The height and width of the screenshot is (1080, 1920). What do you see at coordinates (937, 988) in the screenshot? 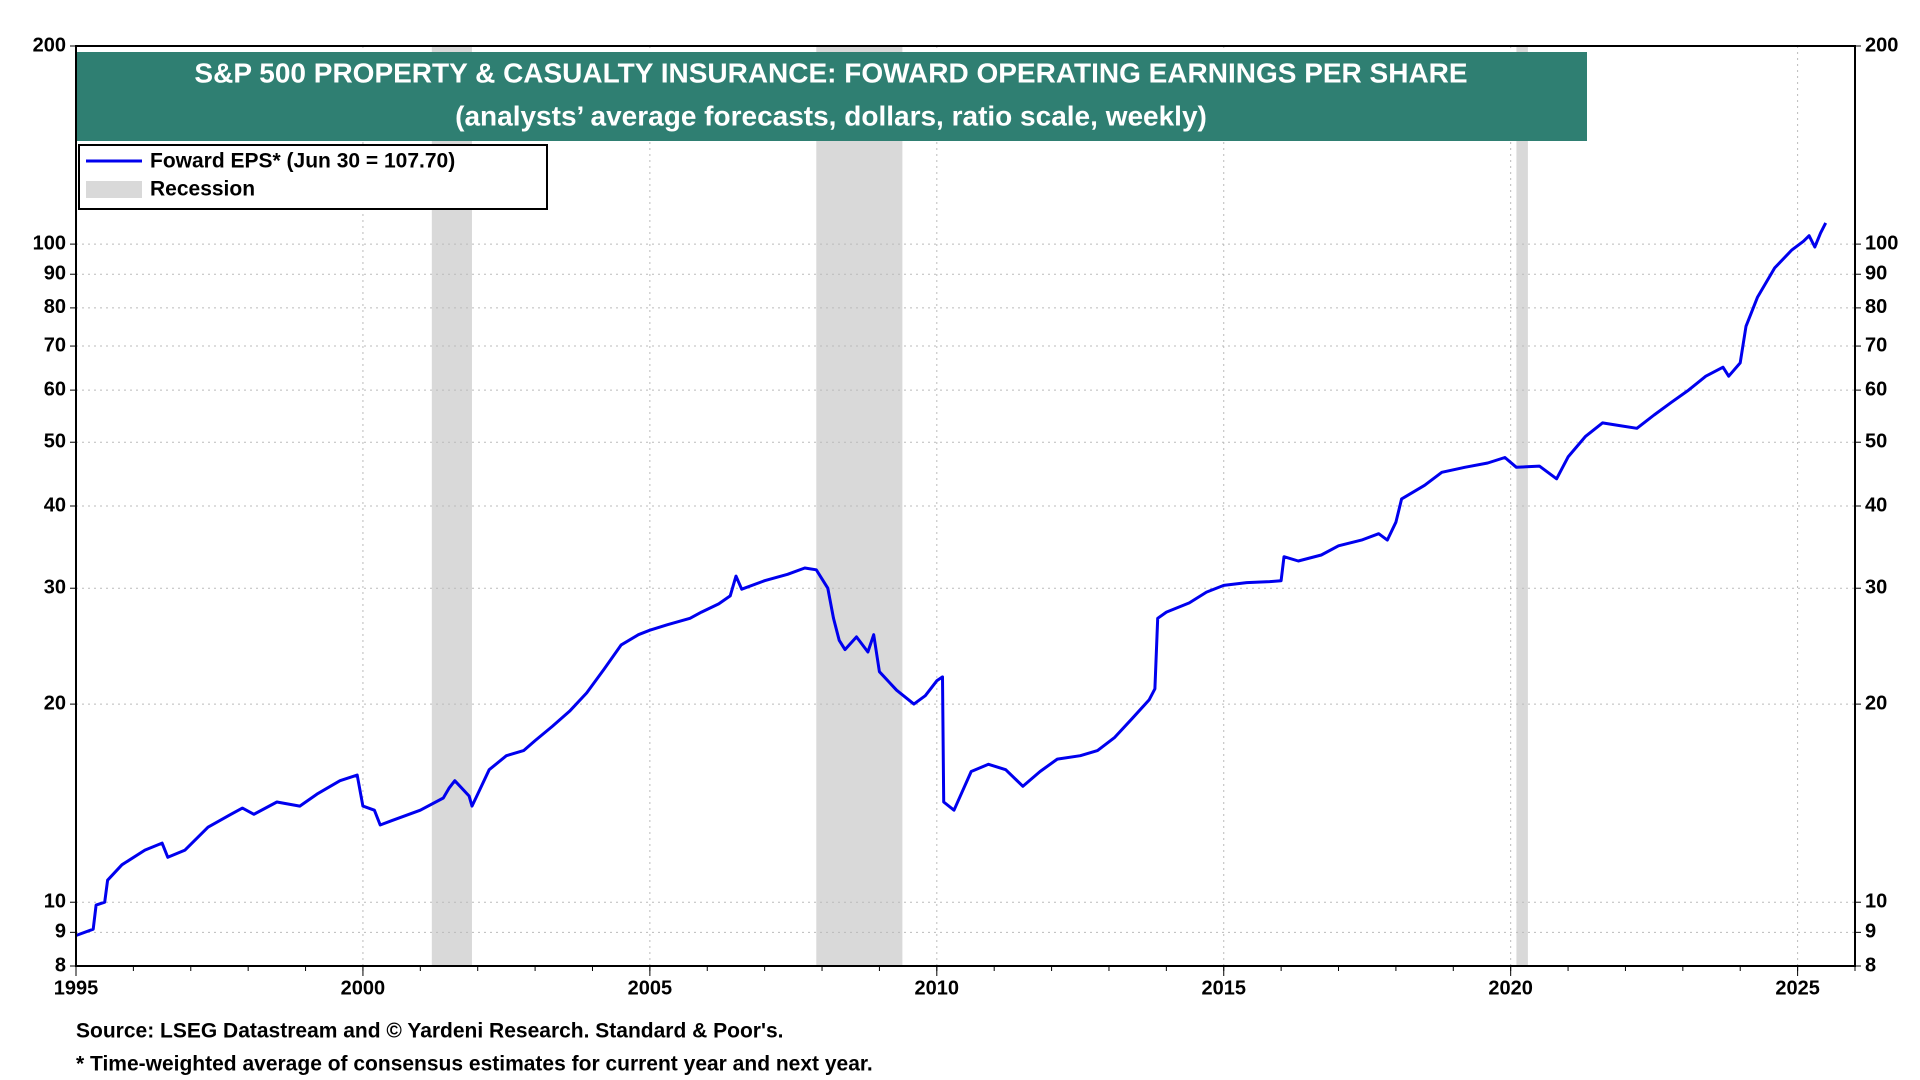
I see `x-tick-label: 2010` at bounding box center [937, 988].